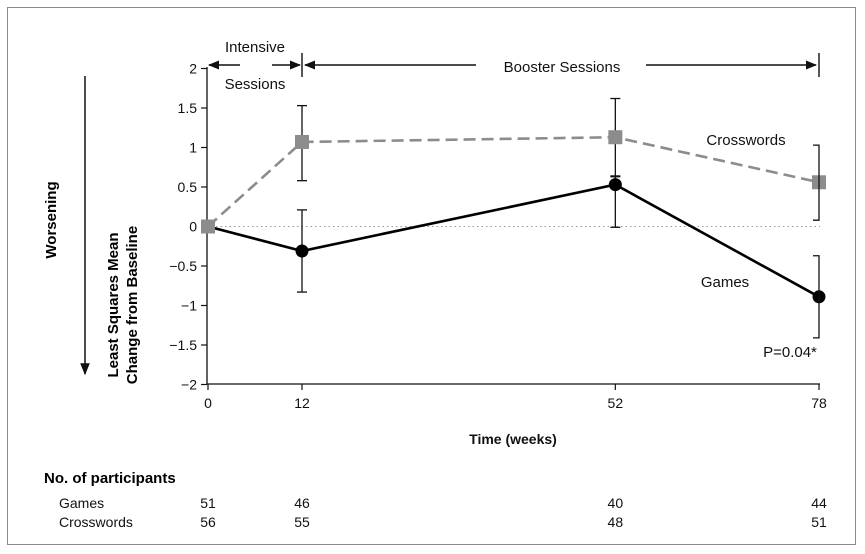  What do you see at coordinates (616, 403) in the screenshot?
I see `x-tick-label: 52` at bounding box center [616, 403].